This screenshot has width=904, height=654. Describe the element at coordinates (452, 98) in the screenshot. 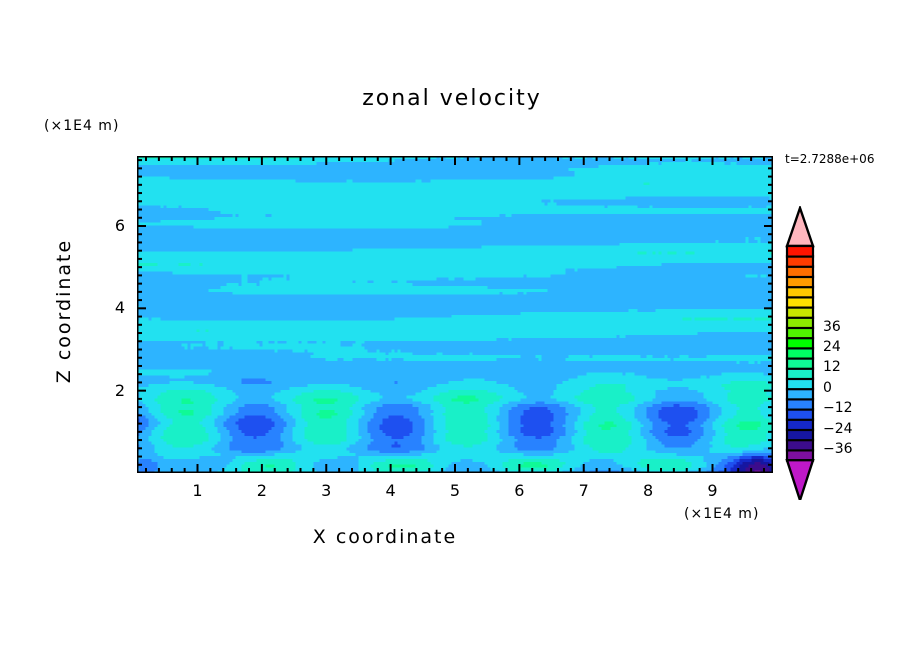

I see `chart-title: zonal velocity` at that location.